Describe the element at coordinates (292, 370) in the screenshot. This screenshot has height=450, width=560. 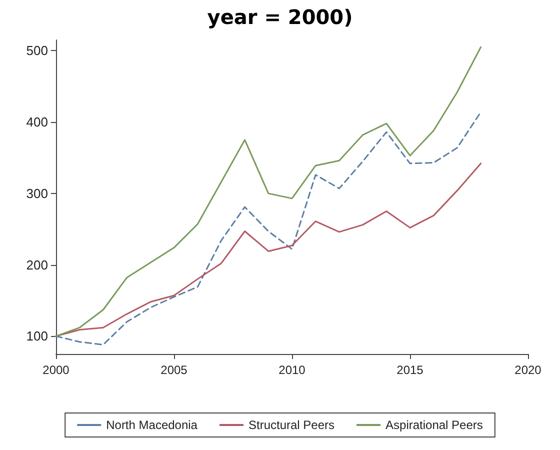
I see `x-tick-label: 2010` at that location.